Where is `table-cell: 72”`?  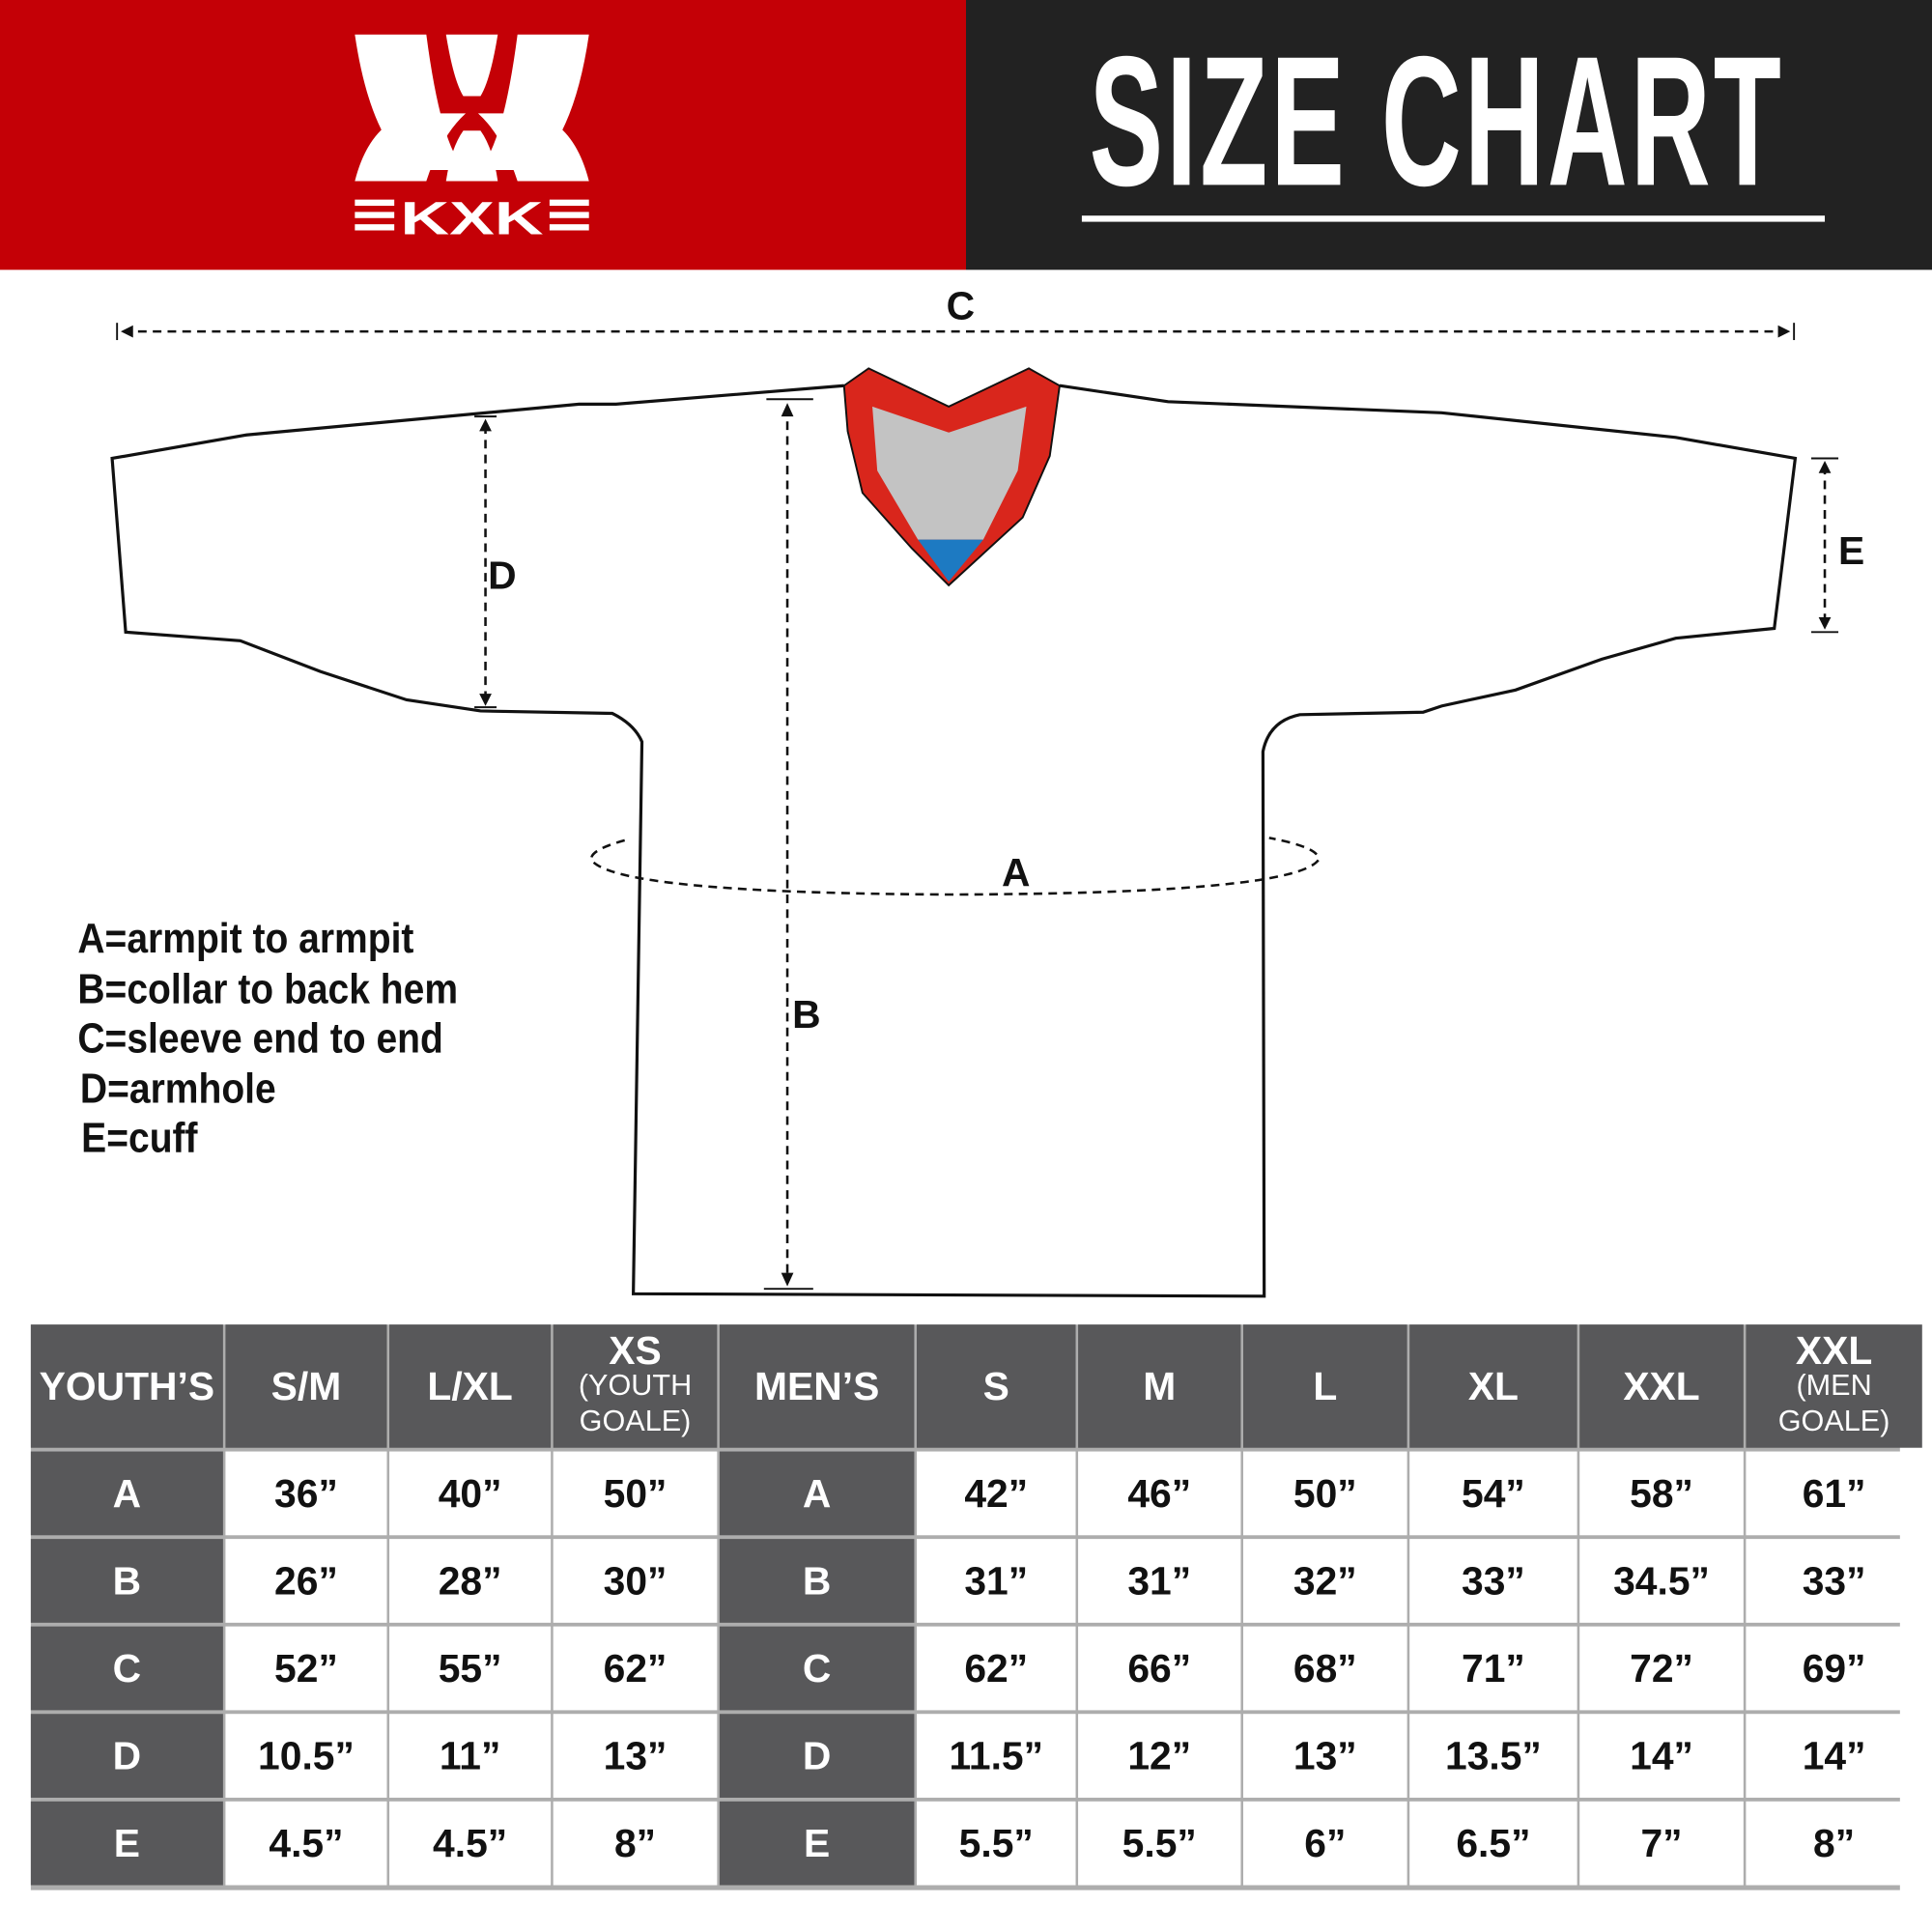
table-cell: 72” is located at coordinates (1661, 1668).